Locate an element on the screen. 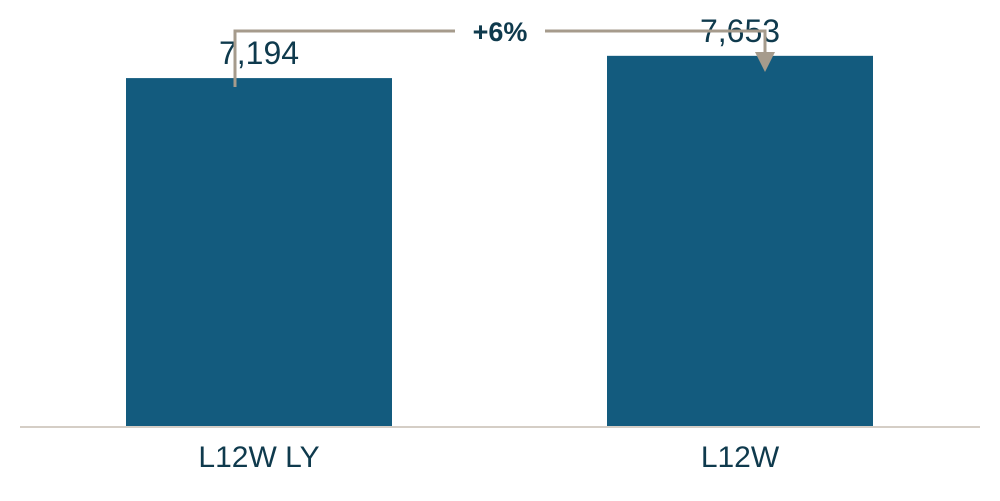 The width and height of the screenshot is (1000, 501). annotation-label: +6% is located at coordinates (500, 32).